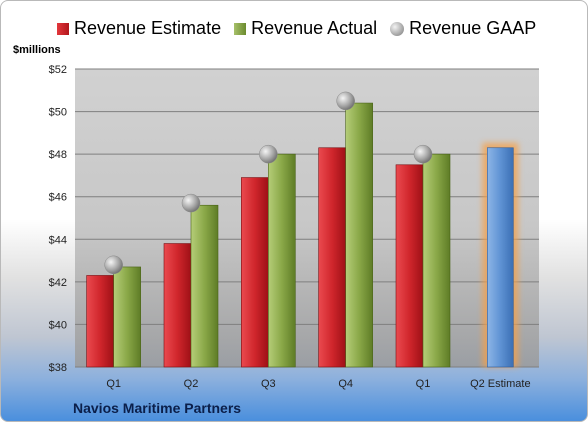 The image size is (588, 422). I want to click on x-tick-label: Q3, so click(268, 384).